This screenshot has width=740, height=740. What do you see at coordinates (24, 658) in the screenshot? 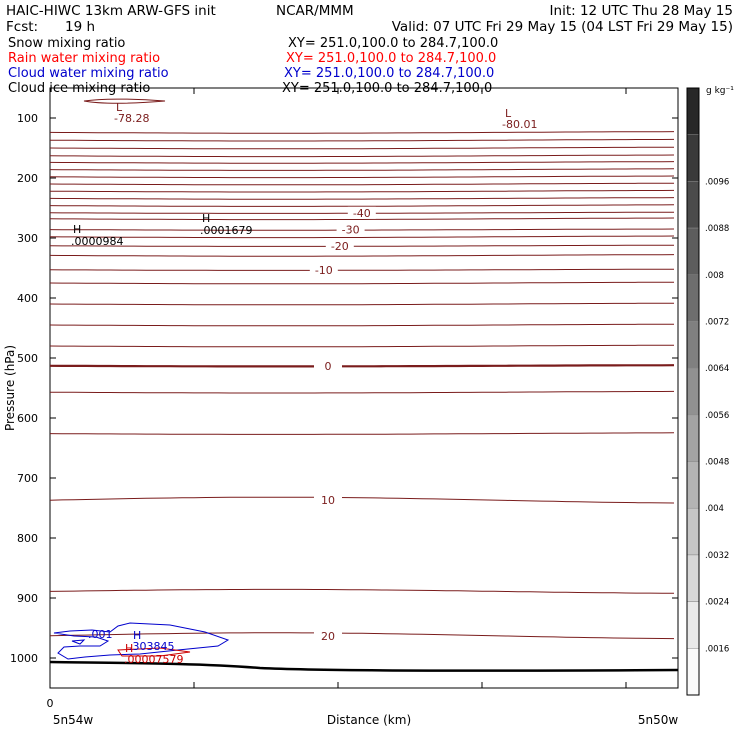
I see `y-tick-label: 1000` at bounding box center [24, 658].